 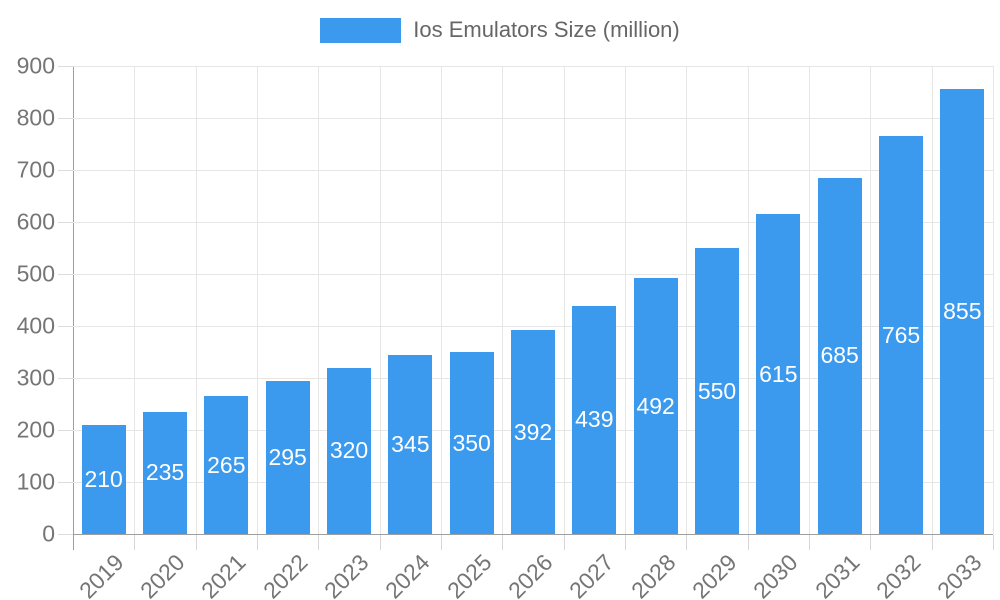 I want to click on x-tick-label-2027: 2027, so click(x=591, y=574).